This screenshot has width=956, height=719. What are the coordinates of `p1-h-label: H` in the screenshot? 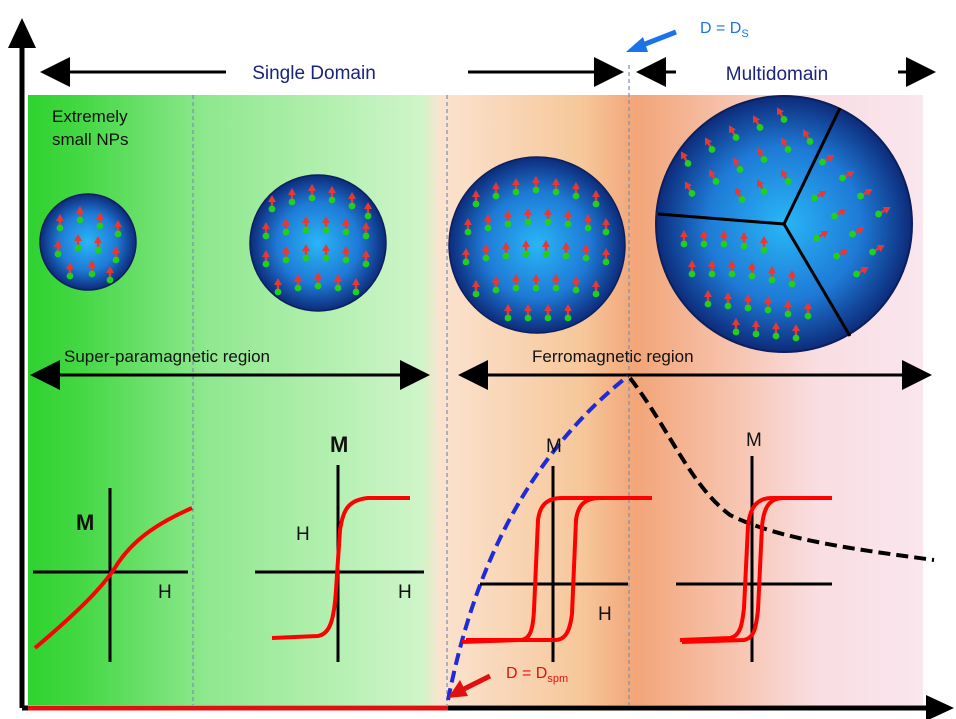 It's located at (165, 592).